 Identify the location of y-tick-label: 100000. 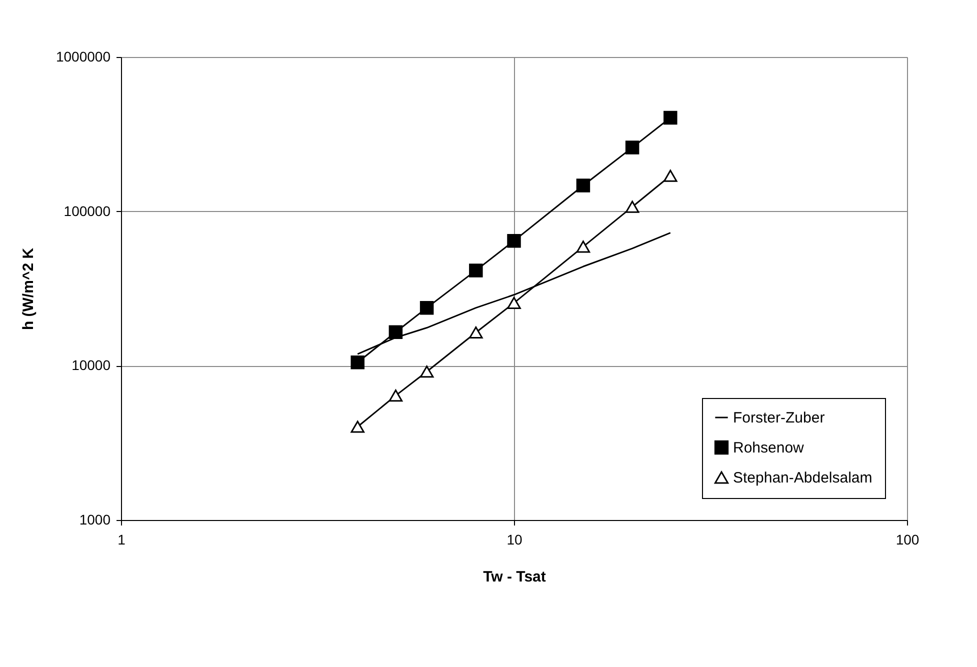
(87, 210).